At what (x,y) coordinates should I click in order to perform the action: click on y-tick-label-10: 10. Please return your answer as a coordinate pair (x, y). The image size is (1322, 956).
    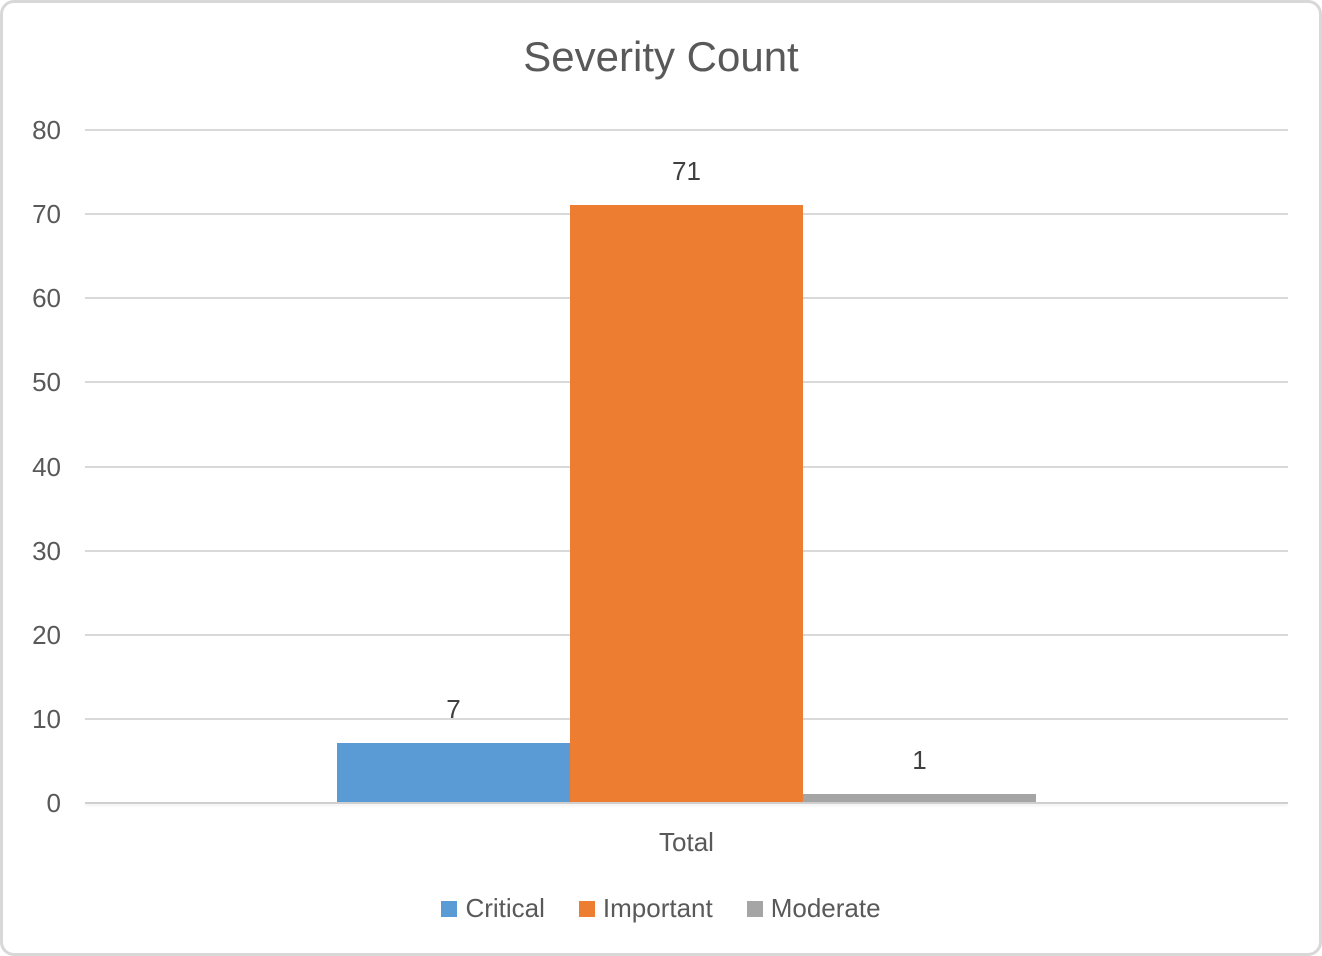
    Looking at the image, I should click on (46, 718).